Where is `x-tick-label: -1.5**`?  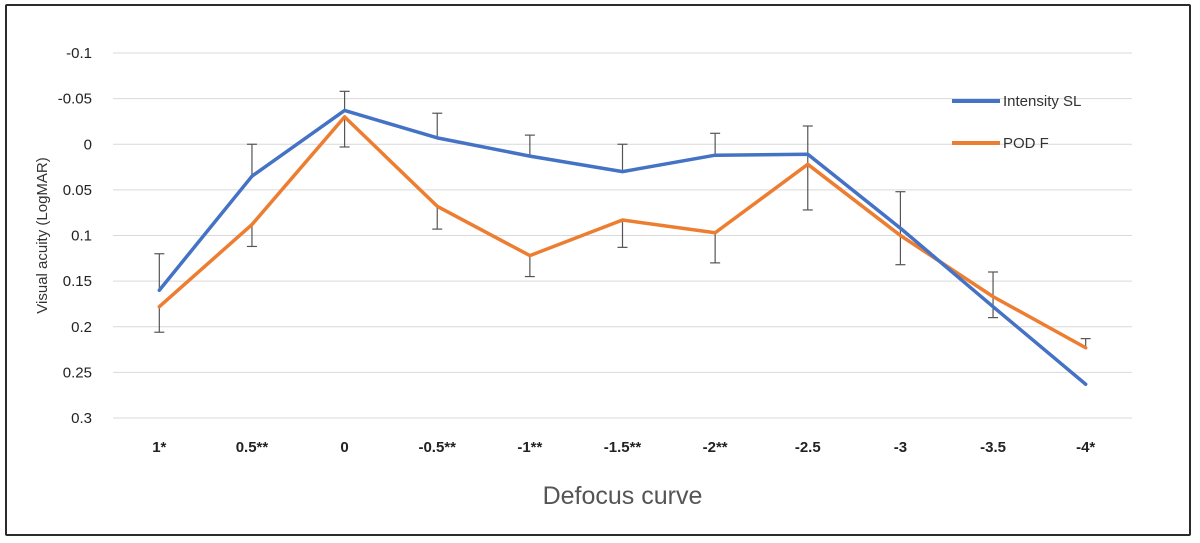 x-tick-label: -1.5** is located at coordinates (623, 447).